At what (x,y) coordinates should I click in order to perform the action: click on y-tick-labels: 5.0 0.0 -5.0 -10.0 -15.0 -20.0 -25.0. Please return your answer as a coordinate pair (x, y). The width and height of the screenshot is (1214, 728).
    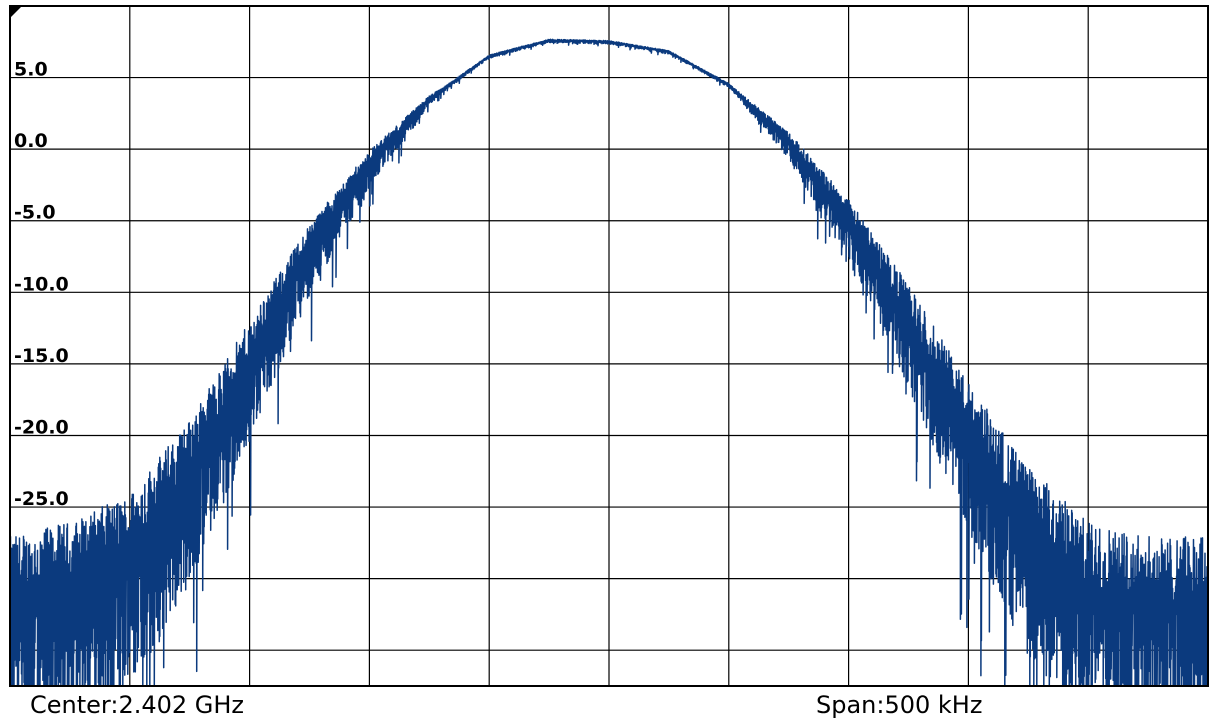
    Looking at the image, I should click on (41, 284).